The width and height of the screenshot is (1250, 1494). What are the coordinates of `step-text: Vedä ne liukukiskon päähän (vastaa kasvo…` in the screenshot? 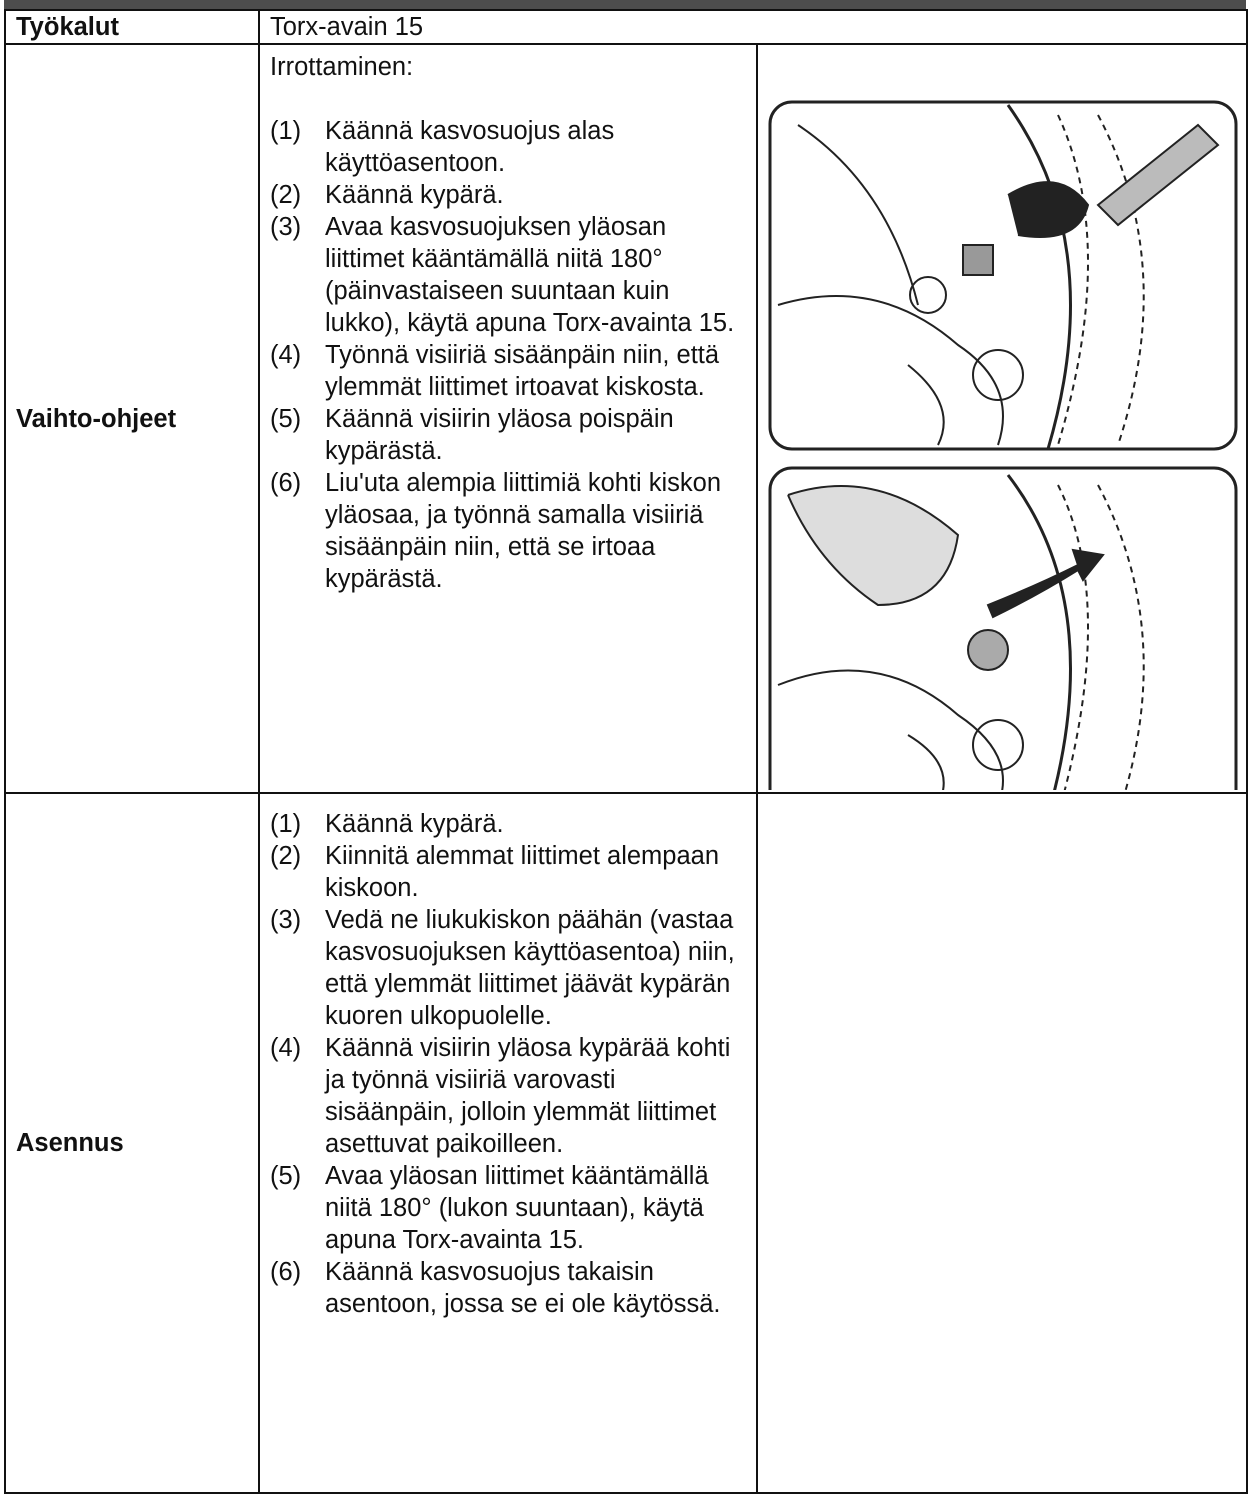 It's located at (530, 968).